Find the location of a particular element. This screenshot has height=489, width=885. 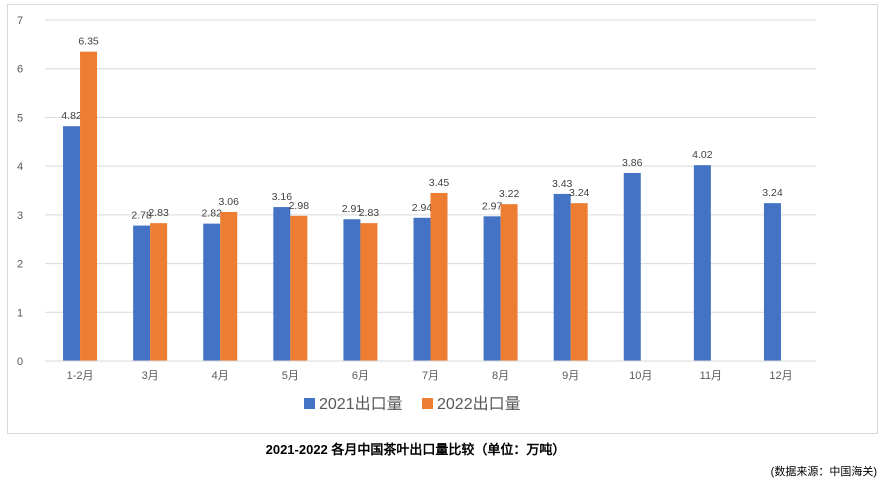

y-tick-label: 4 is located at coordinates (20, 167).